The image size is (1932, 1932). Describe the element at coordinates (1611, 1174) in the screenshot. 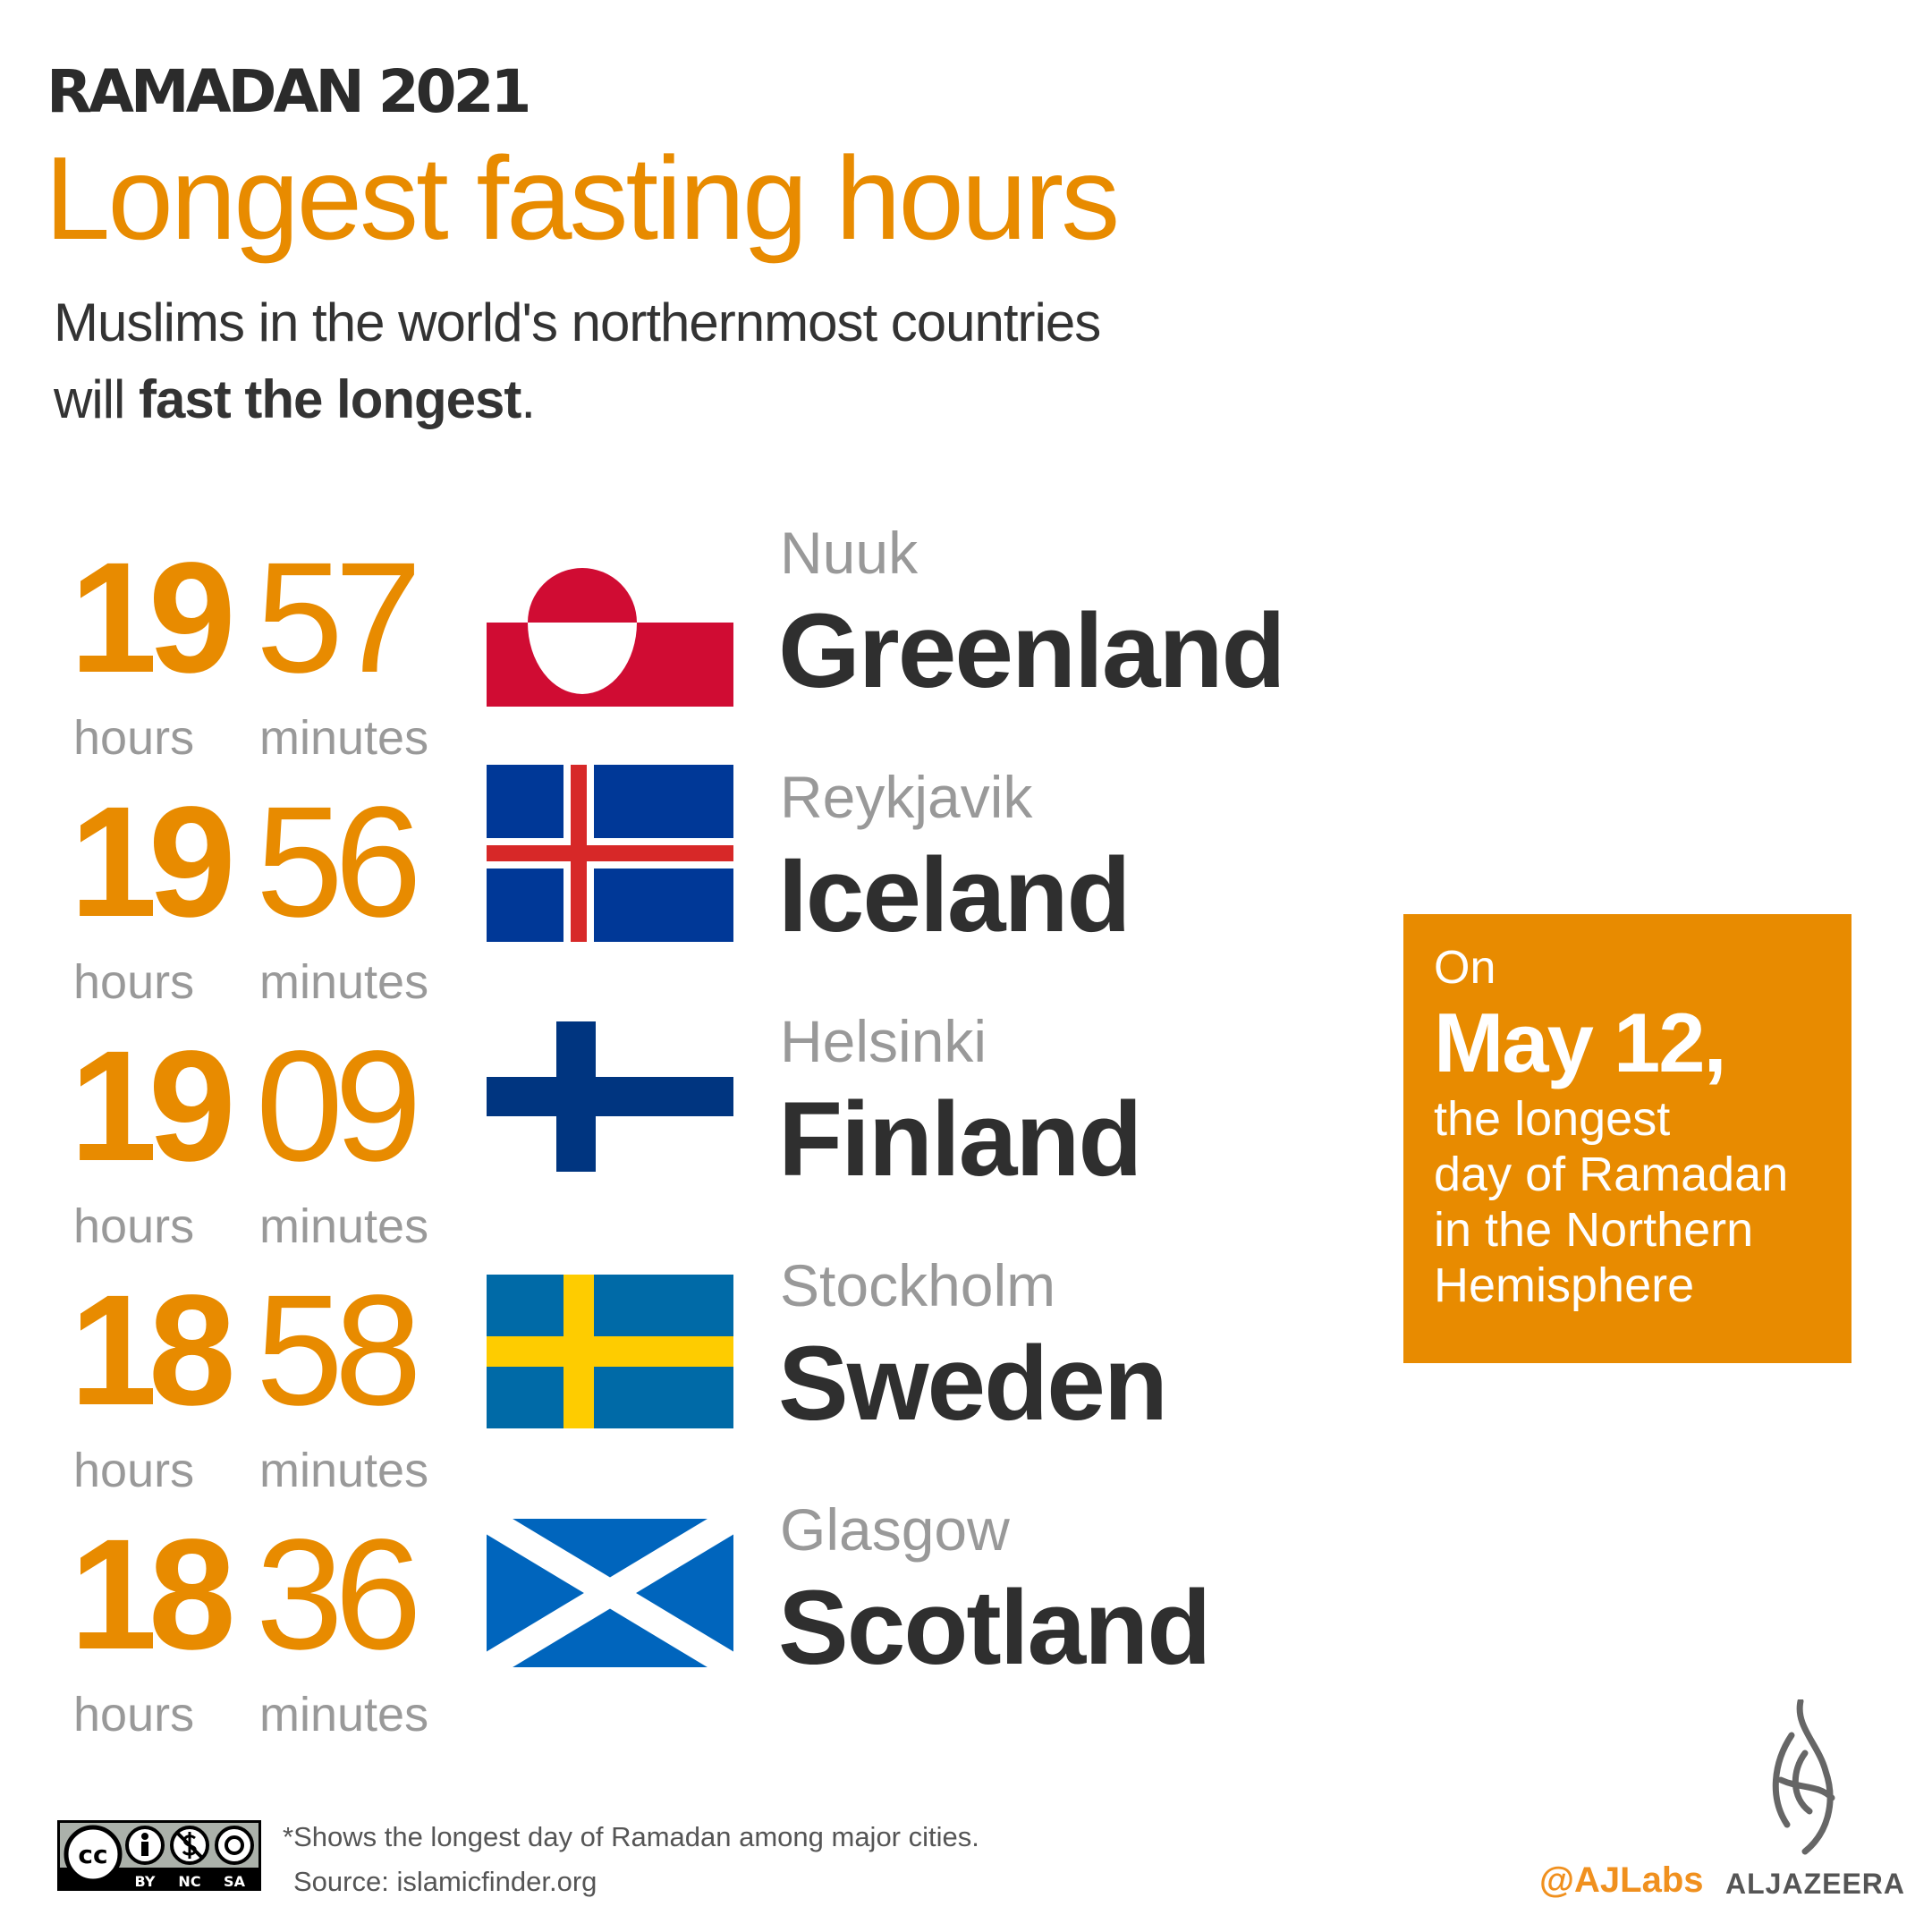

I see `callout-line: day of Ramadan` at that location.